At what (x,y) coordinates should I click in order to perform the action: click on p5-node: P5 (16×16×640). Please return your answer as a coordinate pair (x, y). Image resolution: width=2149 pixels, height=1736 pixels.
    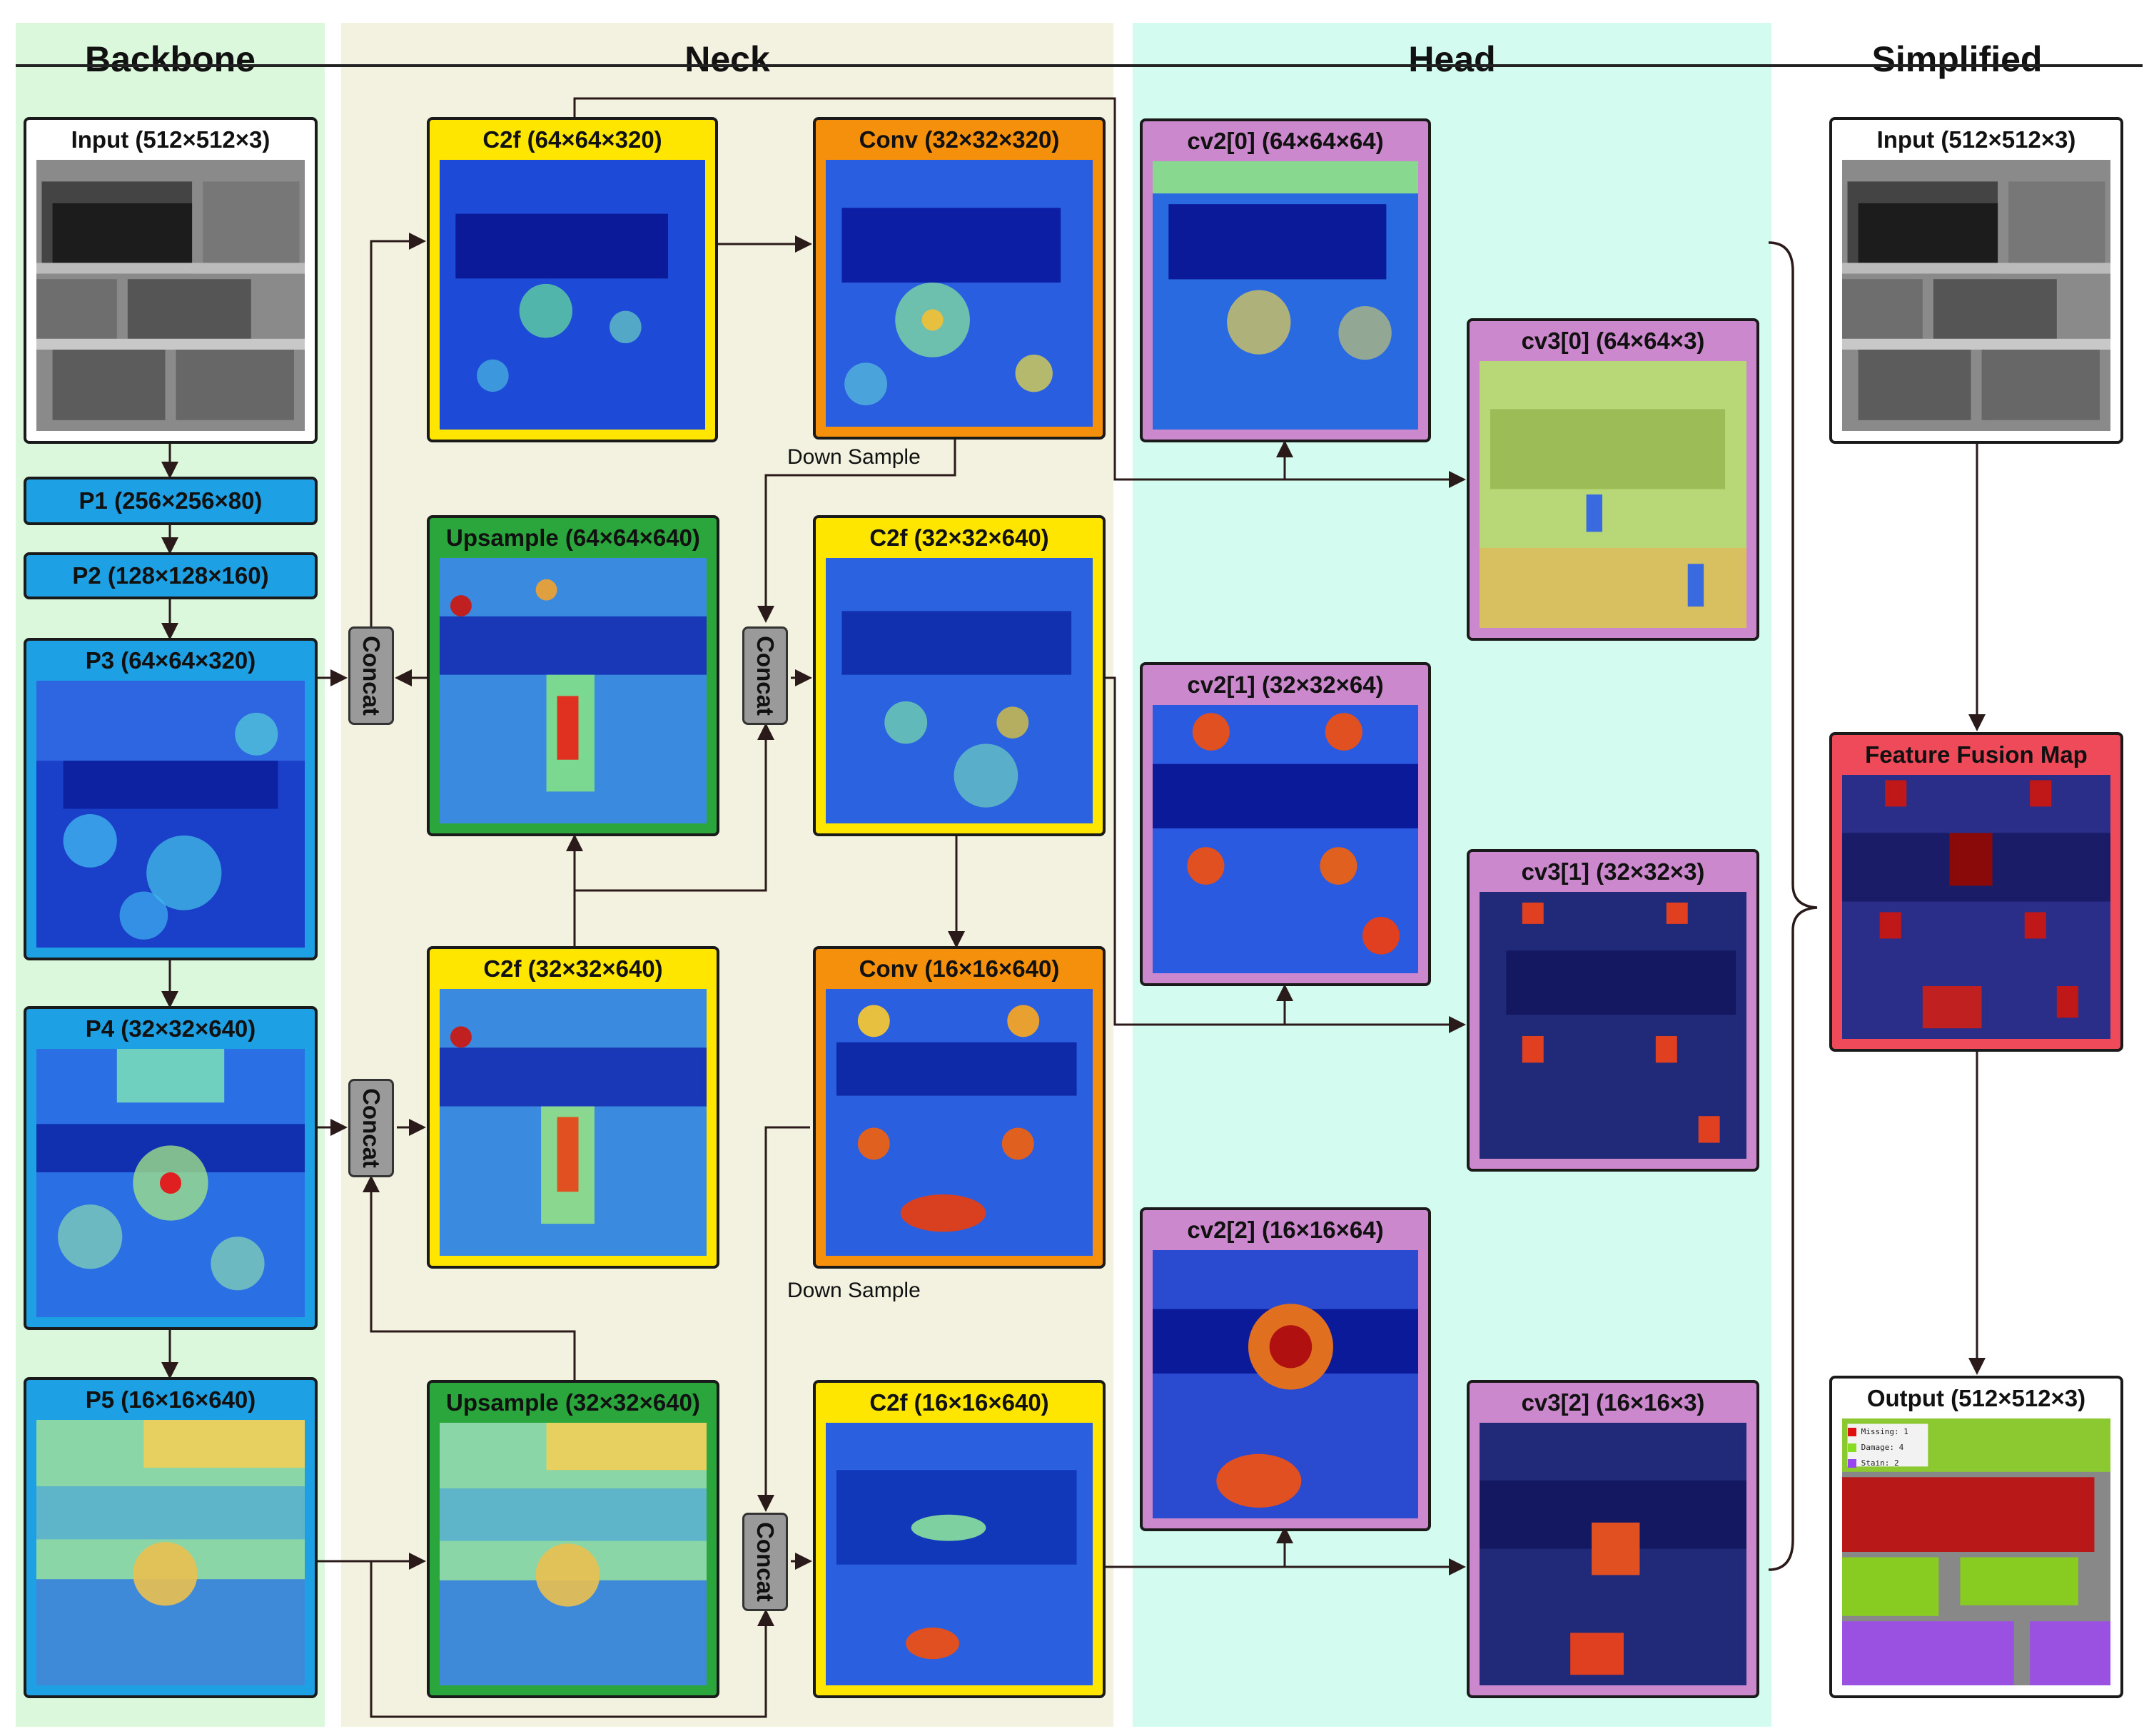
    Looking at the image, I should click on (171, 1537).